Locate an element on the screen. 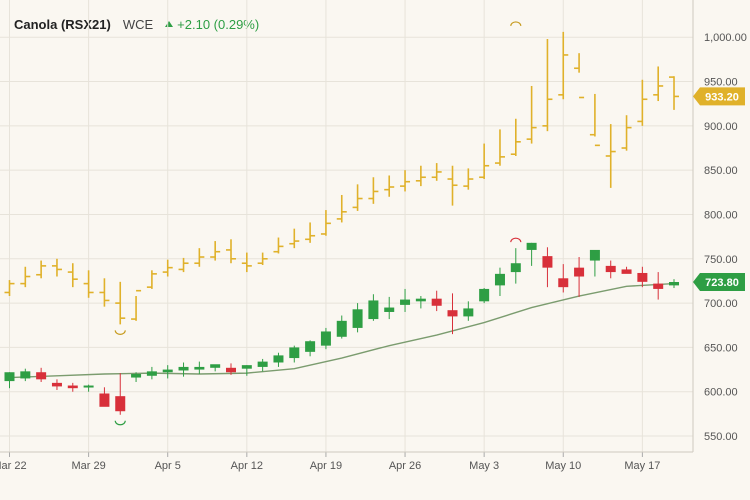 This screenshot has width=750, height=500. x-tick-label: Apr 5 is located at coordinates (168, 466).